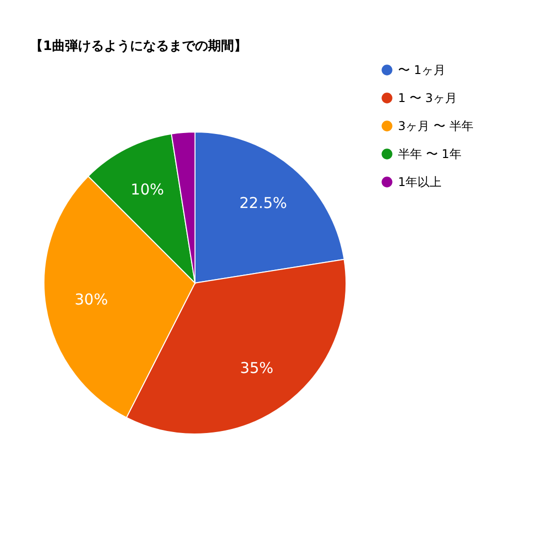 The width and height of the screenshot is (540, 540). What do you see at coordinates (427, 98) in the screenshot?
I see `legend-label: 1 〜 3ヶ月` at bounding box center [427, 98].